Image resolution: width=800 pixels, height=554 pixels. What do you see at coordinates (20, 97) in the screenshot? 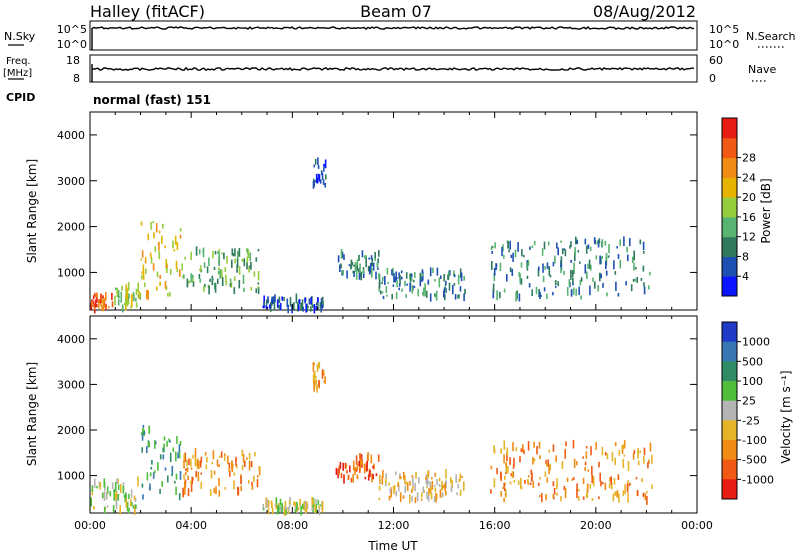
I see `cpid-label: CPID` at bounding box center [20, 97].